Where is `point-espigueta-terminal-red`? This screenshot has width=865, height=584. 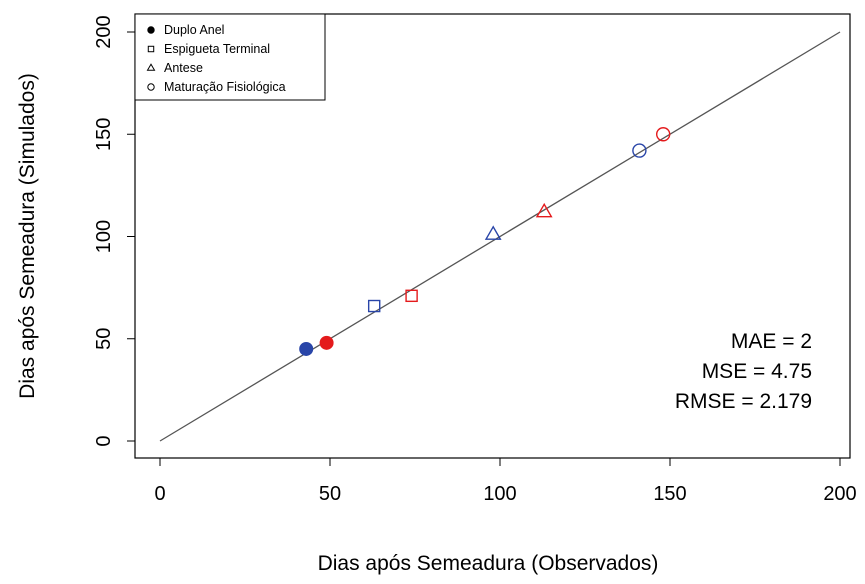 point-espigueta-terminal-red is located at coordinates (411, 296).